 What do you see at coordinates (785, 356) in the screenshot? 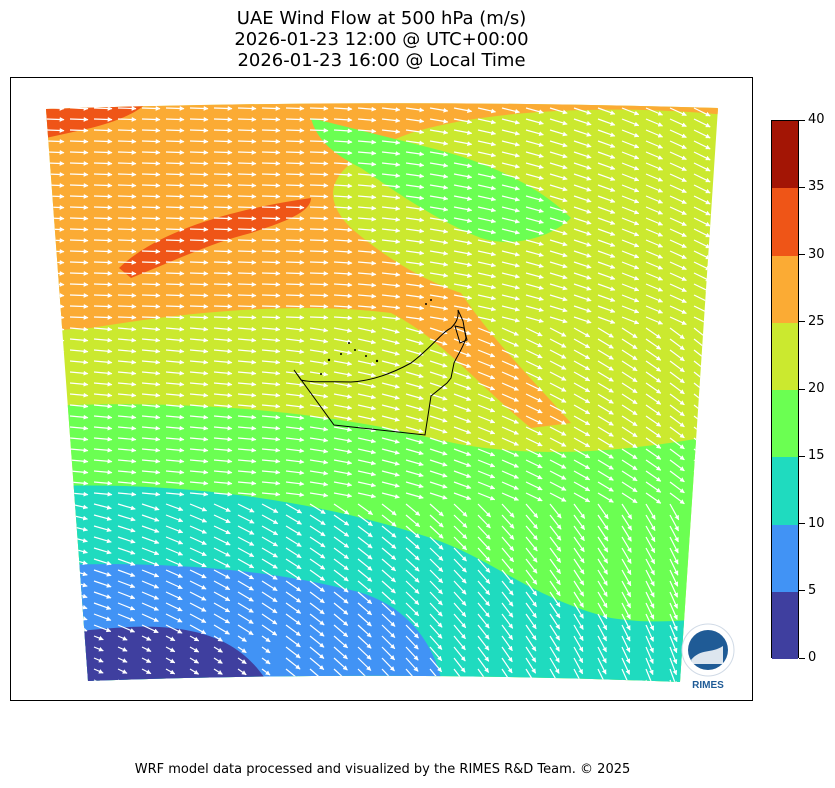
I see `colorbar-segment` at bounding box center [785, 356].